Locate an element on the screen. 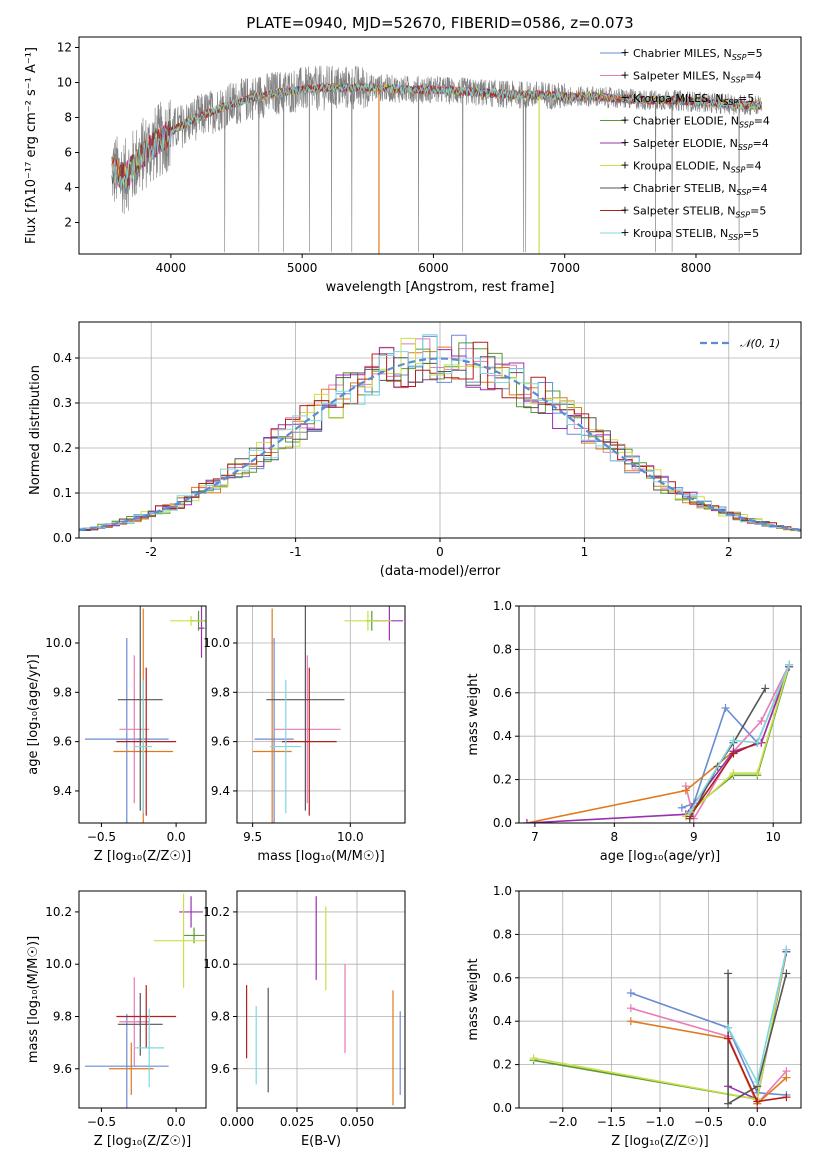  y-tick-label: 10.2 is located at coordinates (216, 912).